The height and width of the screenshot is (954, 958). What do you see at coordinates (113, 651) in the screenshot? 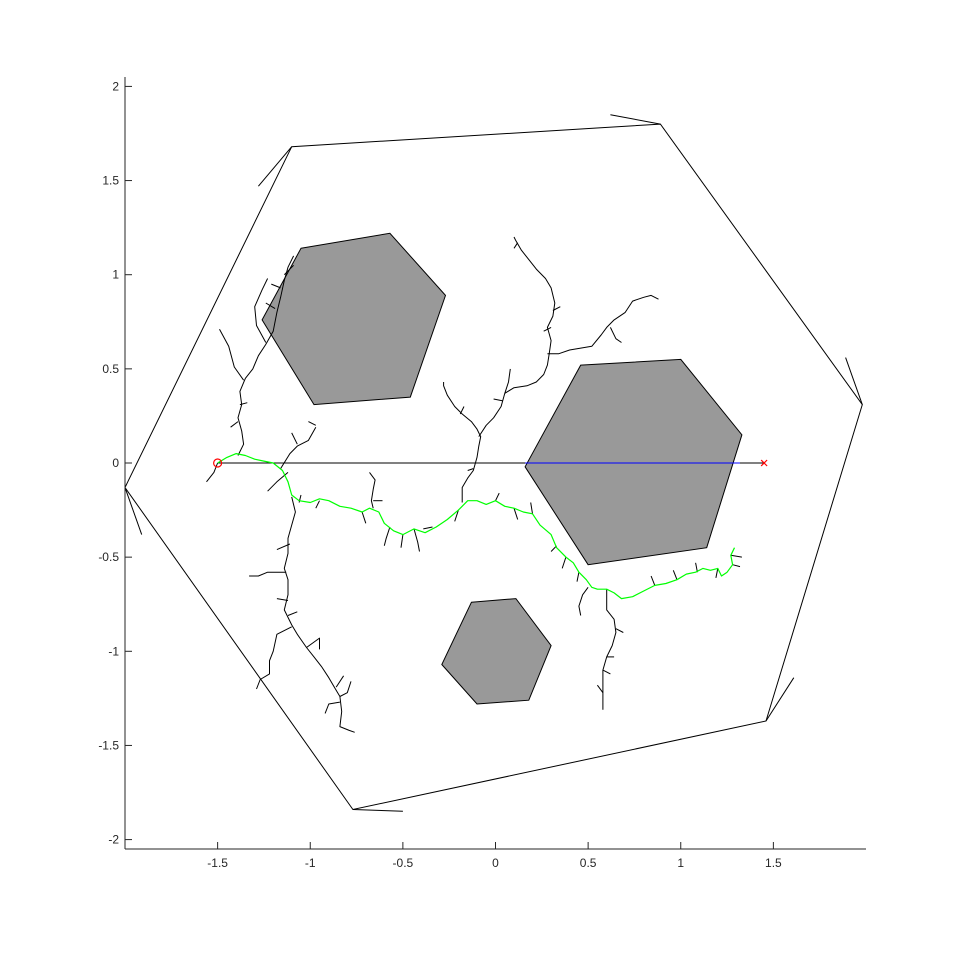
I see `y-tick-label: -1` at bounding box center [113, 651].